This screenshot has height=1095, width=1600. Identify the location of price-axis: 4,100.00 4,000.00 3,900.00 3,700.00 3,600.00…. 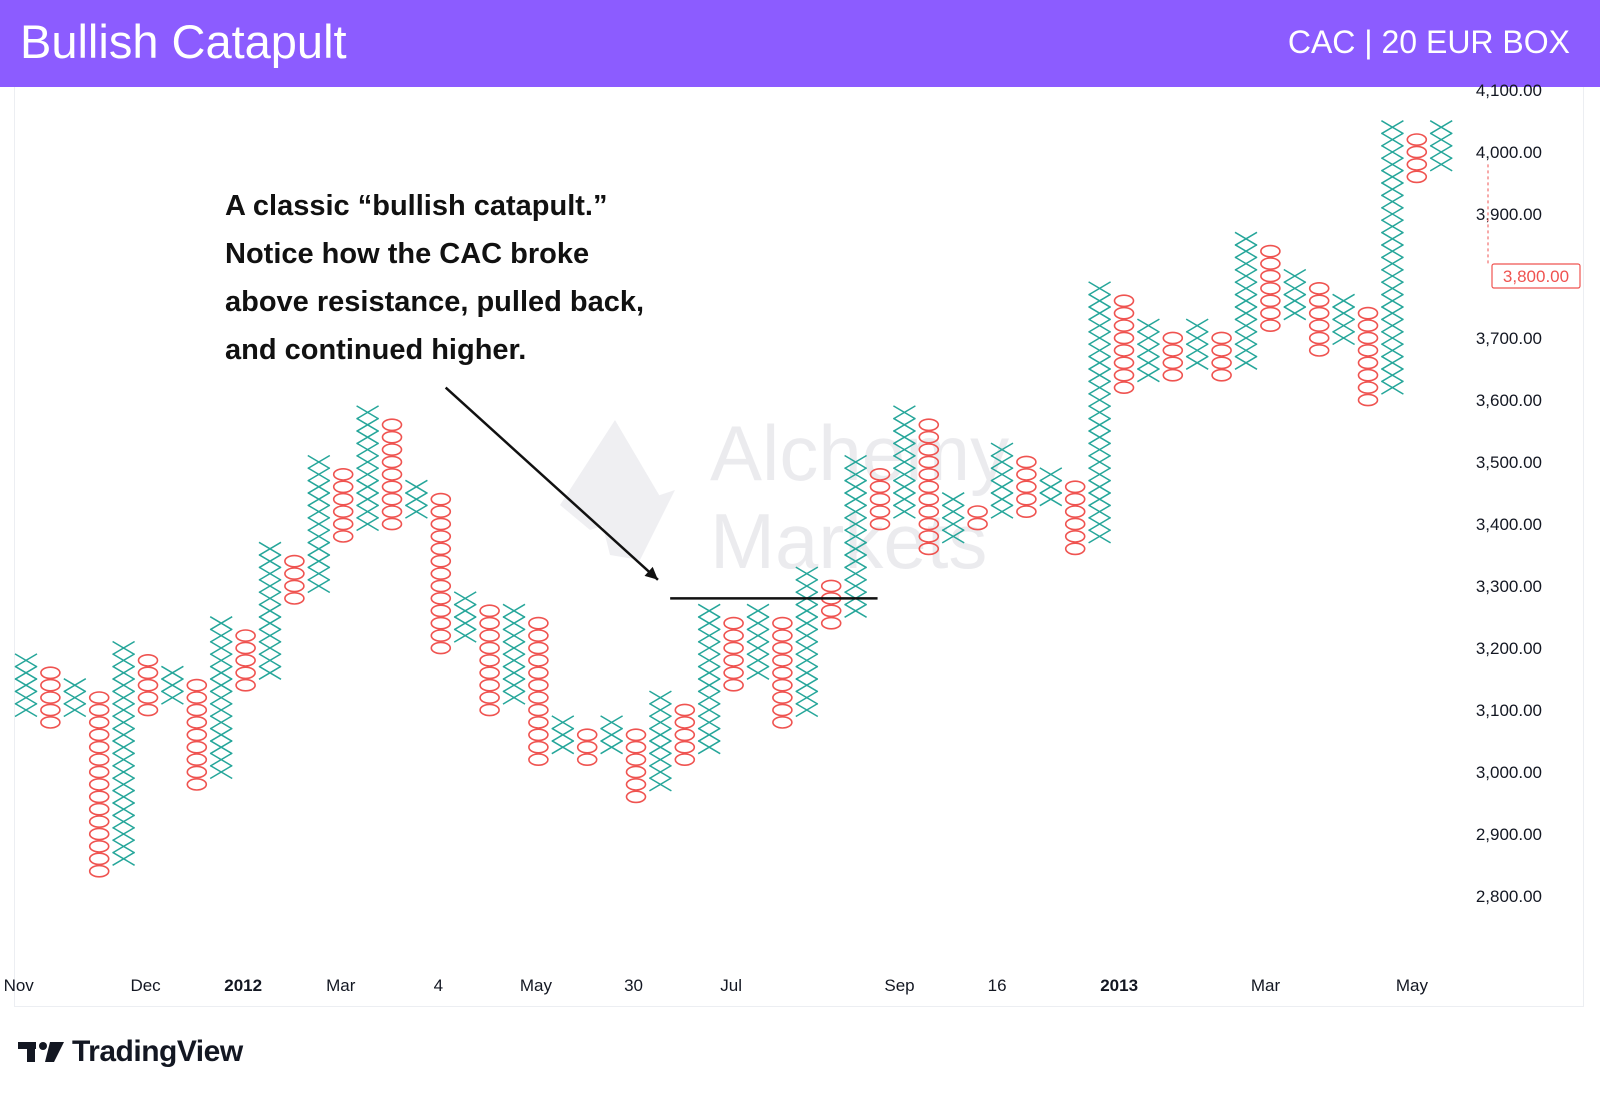
(1528, 493).